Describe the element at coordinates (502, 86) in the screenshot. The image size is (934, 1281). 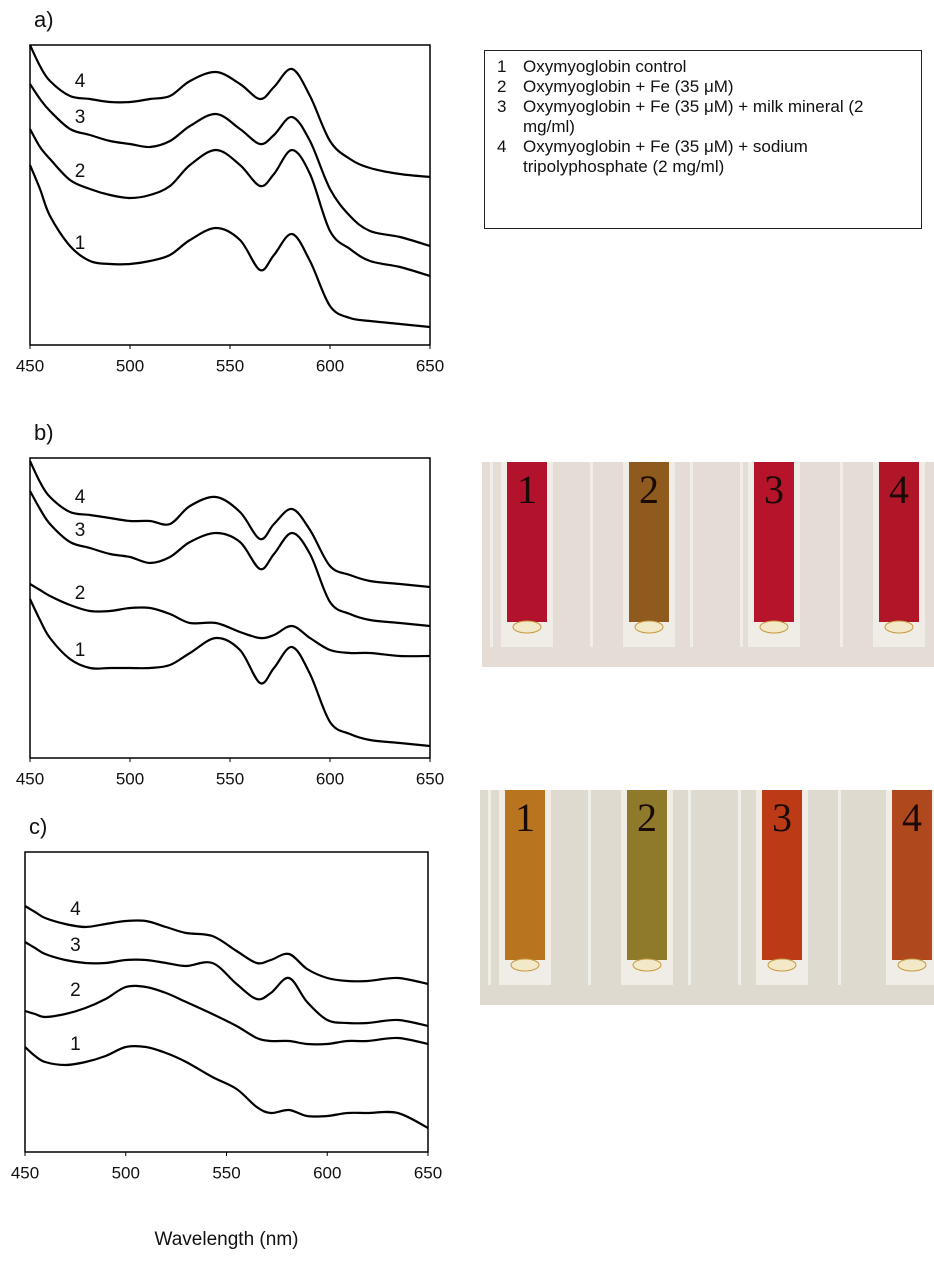
I see `legend-number: 2` at that location.